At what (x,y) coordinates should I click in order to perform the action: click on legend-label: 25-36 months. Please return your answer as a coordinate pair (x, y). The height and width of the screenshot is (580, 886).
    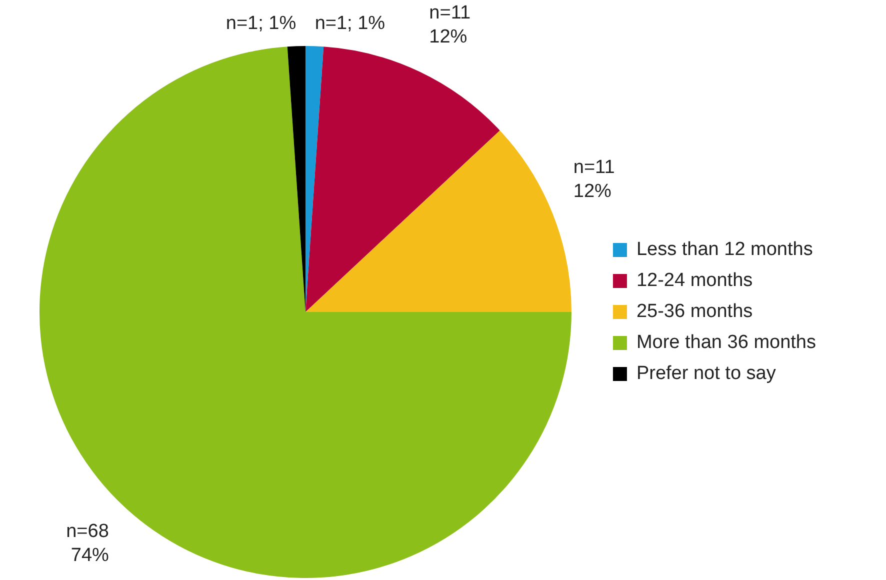
    Looking at the image, I should click on (694, 311).